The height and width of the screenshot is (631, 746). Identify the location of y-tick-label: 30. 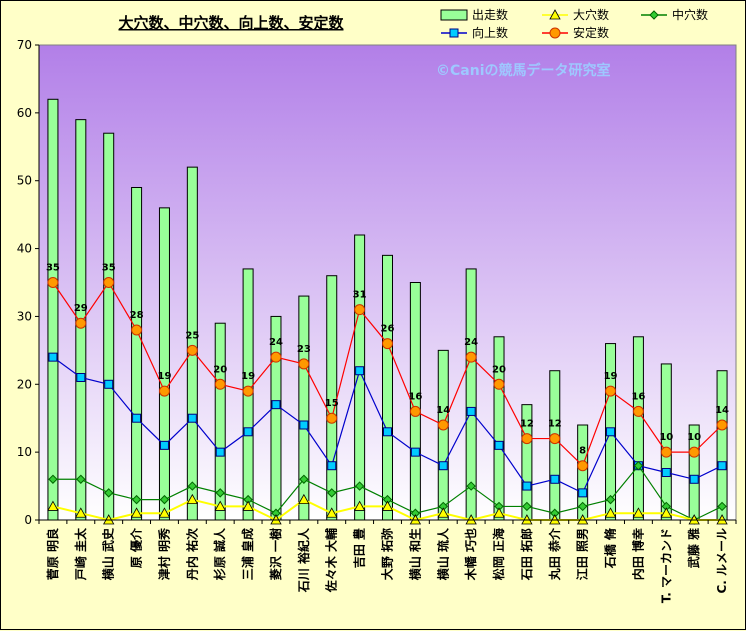
(24, 316).